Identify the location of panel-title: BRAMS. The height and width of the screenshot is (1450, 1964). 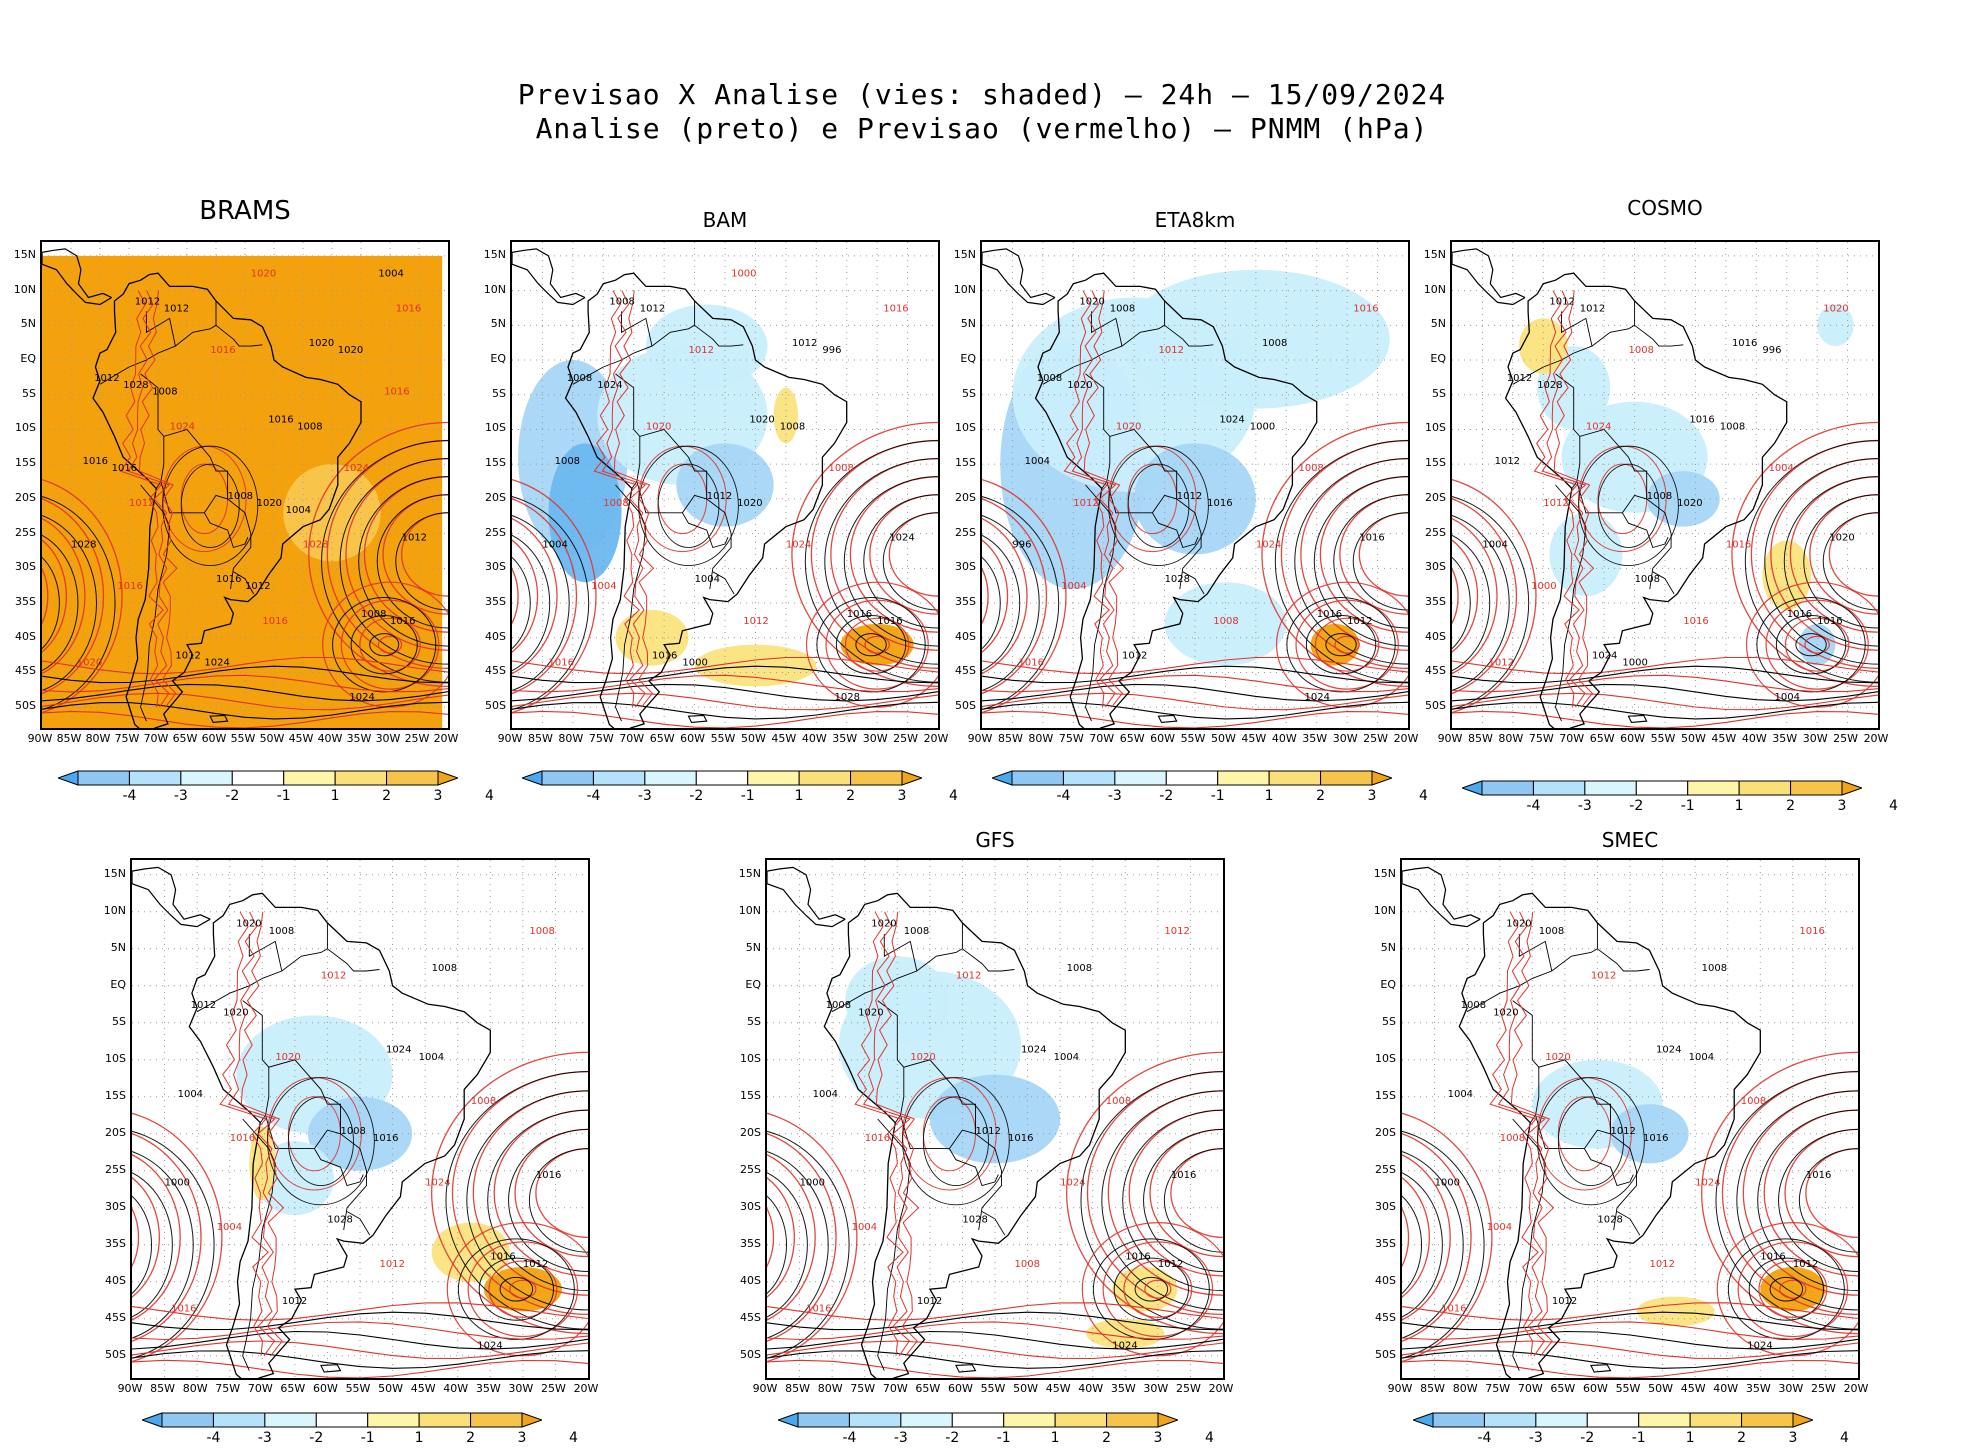
(245, 211).